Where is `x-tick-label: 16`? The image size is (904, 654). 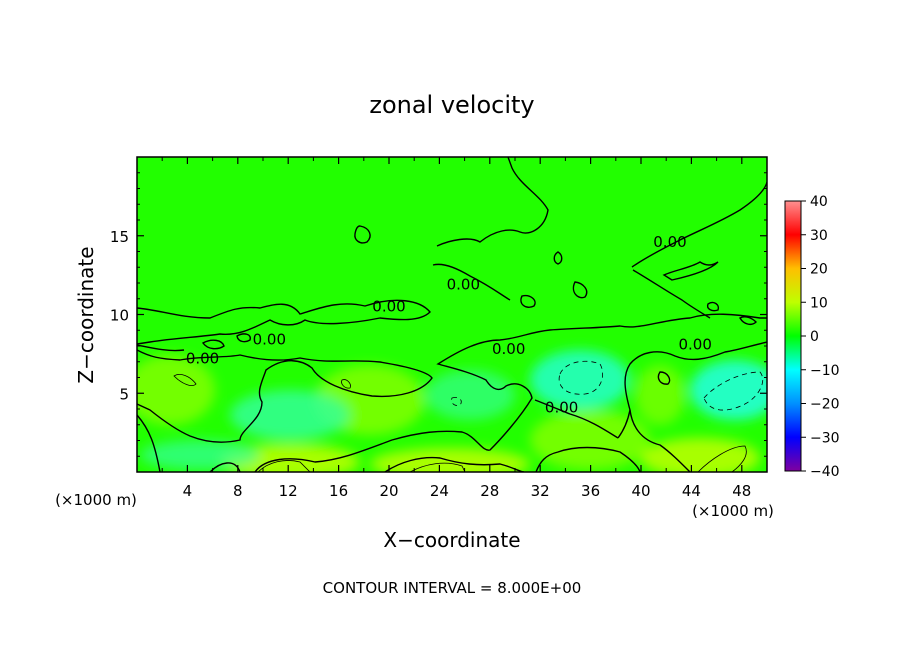 x-tick-label: 16 is located at coordinates (338, 491).